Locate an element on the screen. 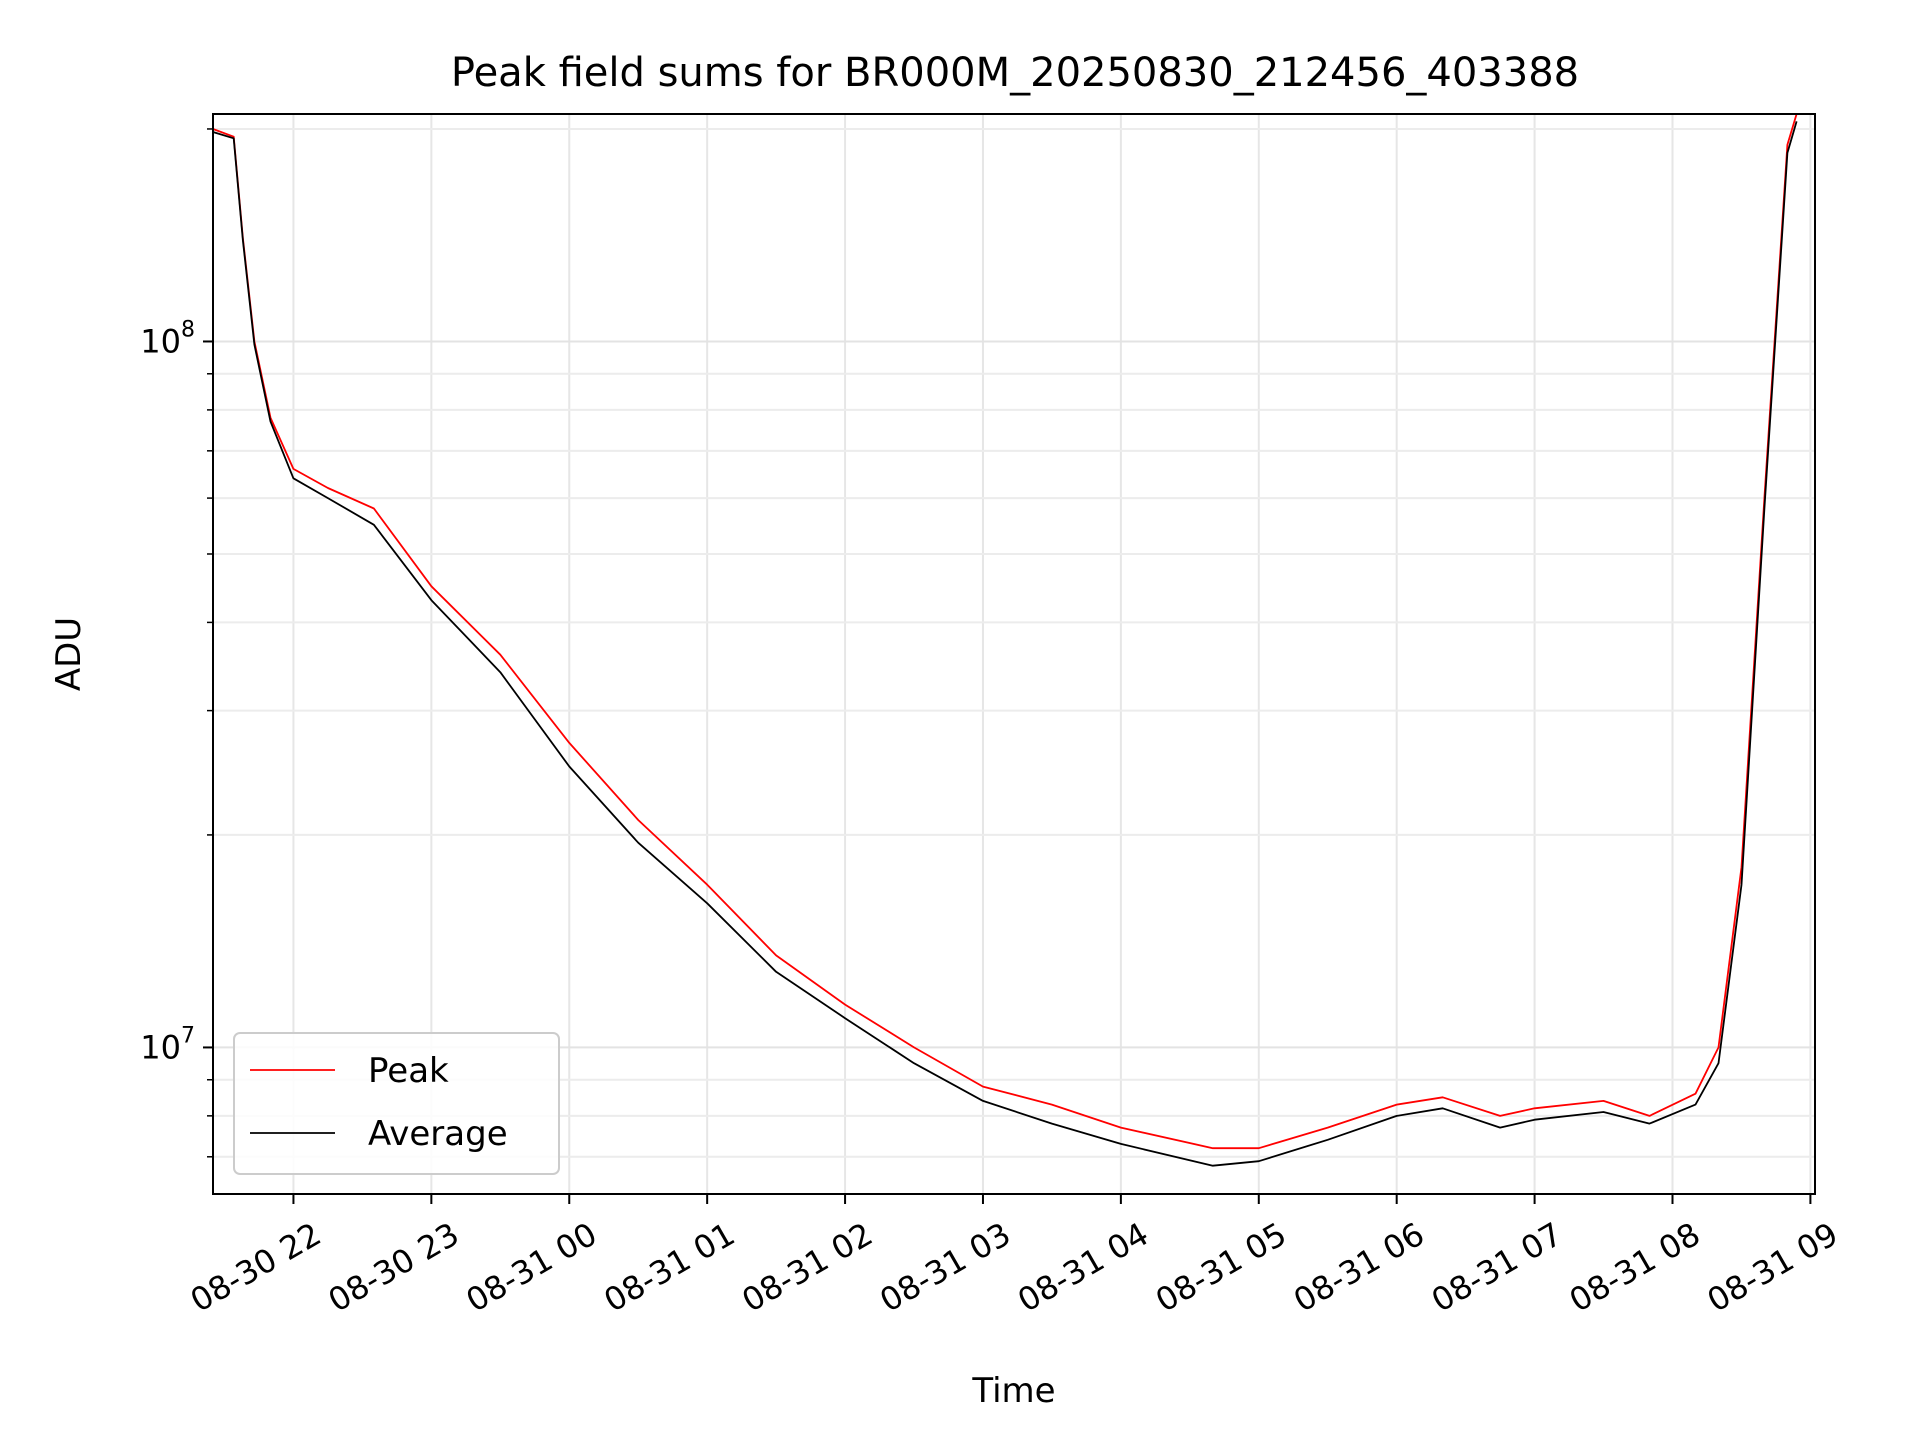  x-axis-label: Time is located at coordinates (1013, 1391).